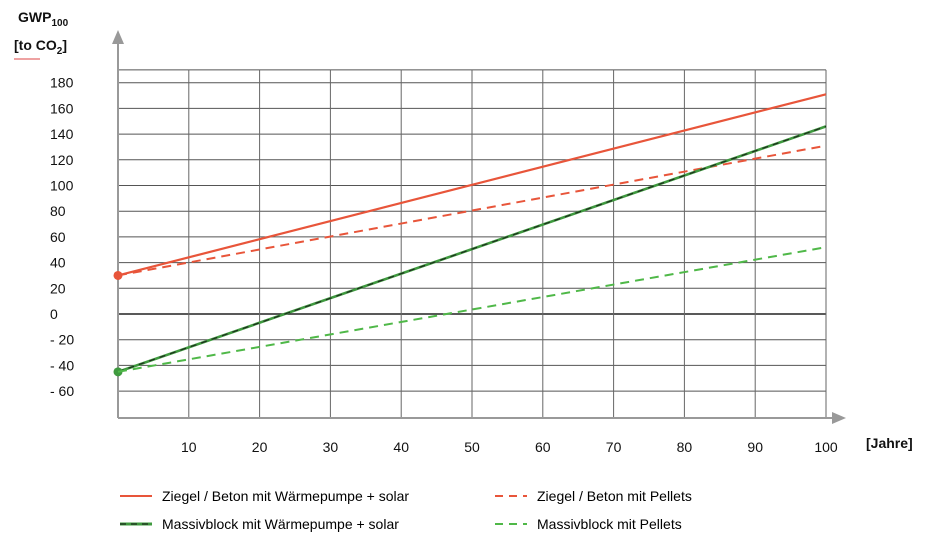 The height and width of the screenshot is (534, 930). Describe the element at coordinates (685, 447) in the screenshot. I see `x-tick-label-7: 80` at that location.